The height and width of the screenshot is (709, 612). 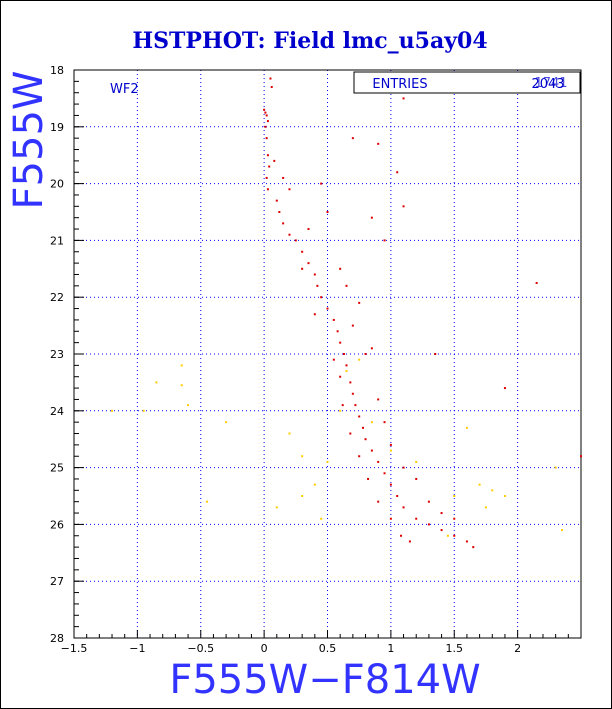 What do you see at coordinates (137, 648) in the screenshot?
I see `x-tick-label: −1` at bounding box center [137, 648].